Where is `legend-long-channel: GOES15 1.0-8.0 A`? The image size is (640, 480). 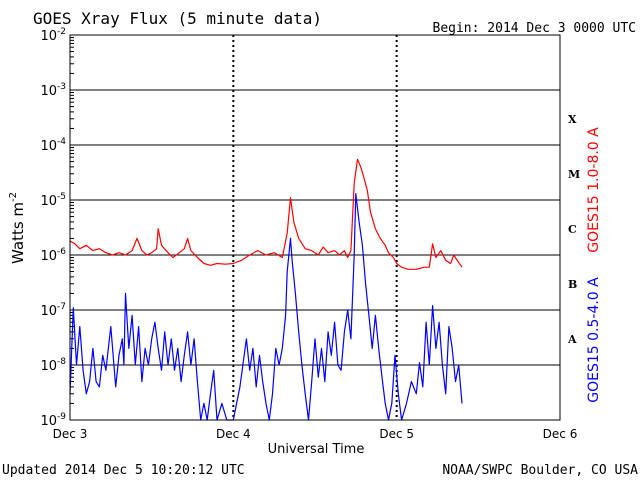
legend-long-channel: GOES15 1.0-8.0 A is located at coordinates (594, 190).